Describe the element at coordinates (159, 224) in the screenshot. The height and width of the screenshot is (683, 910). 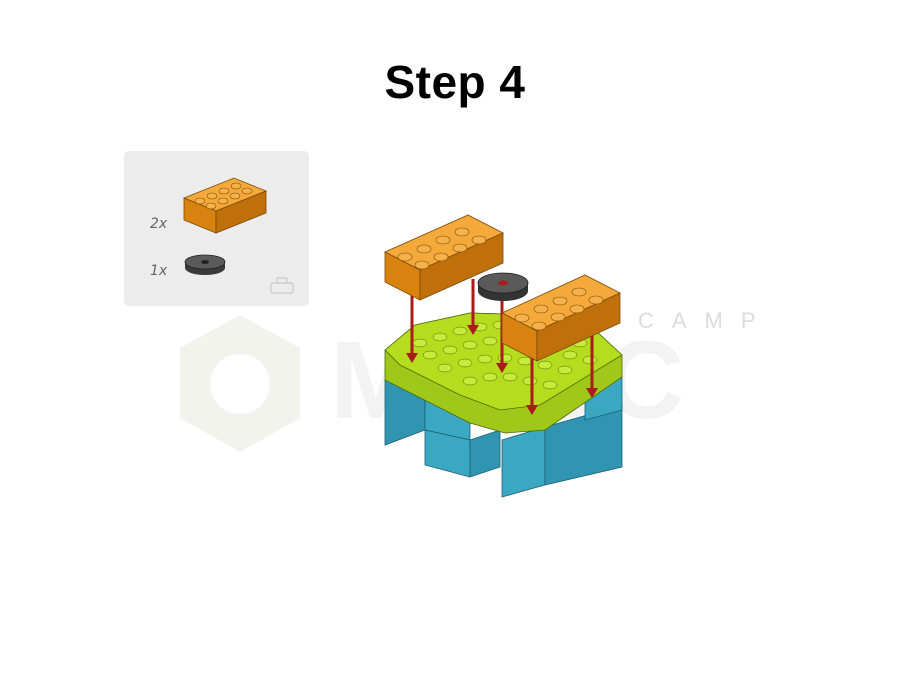
I see `part-quantity-brick: 2x` at that location.